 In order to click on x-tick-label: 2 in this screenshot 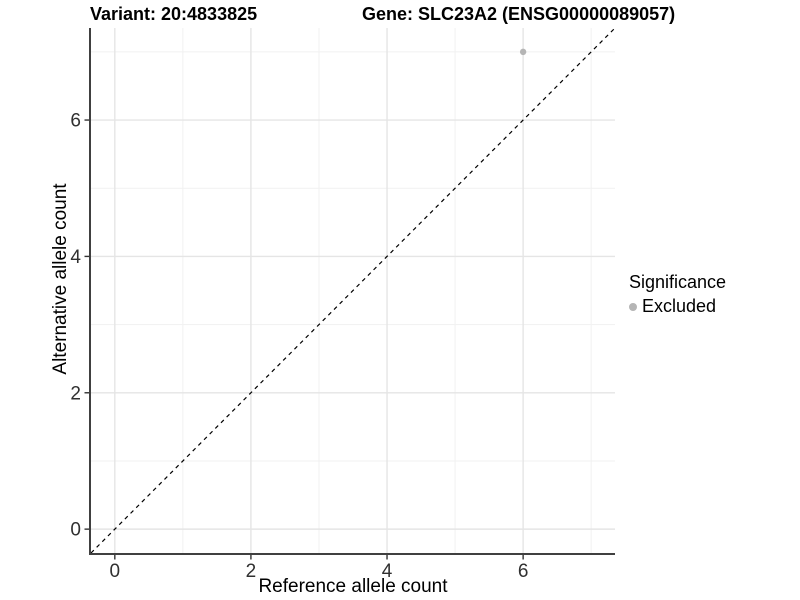, I will do `click(251, 571)`.